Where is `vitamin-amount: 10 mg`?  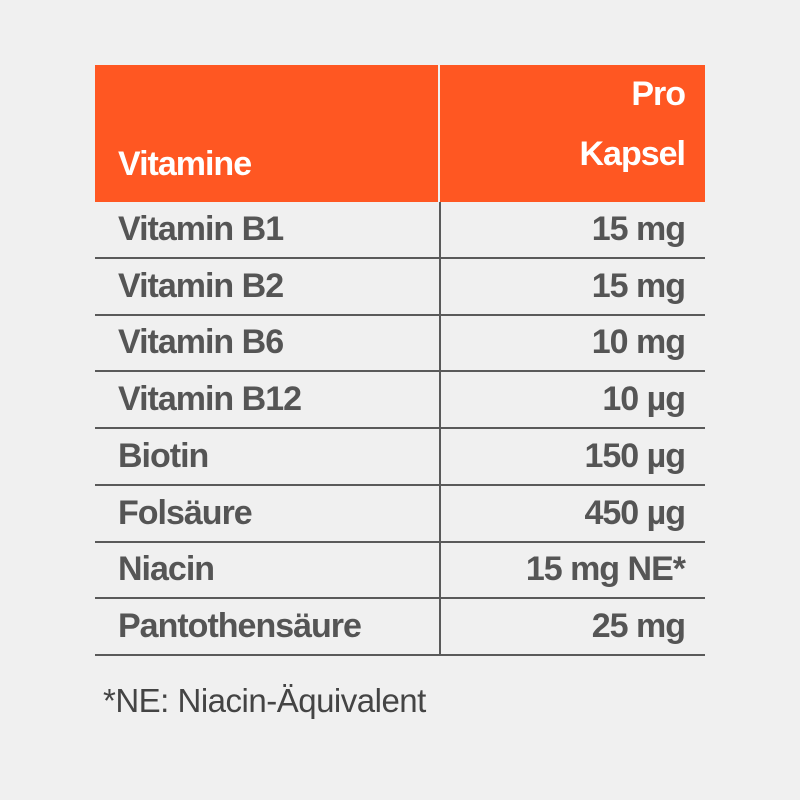
vitamin-amount: 10 mg is located at coordinates (638, 342).